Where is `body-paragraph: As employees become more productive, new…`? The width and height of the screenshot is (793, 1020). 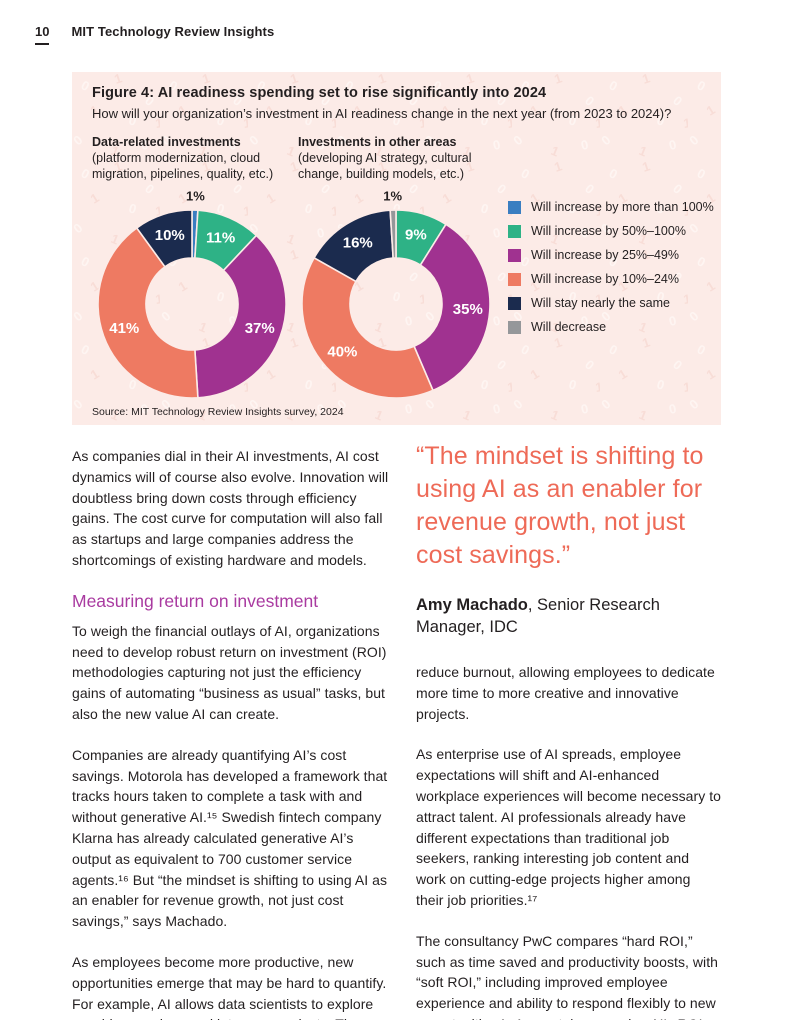
body-paragraph: As employees become more productive, new… is located at coordinates (229, 986).